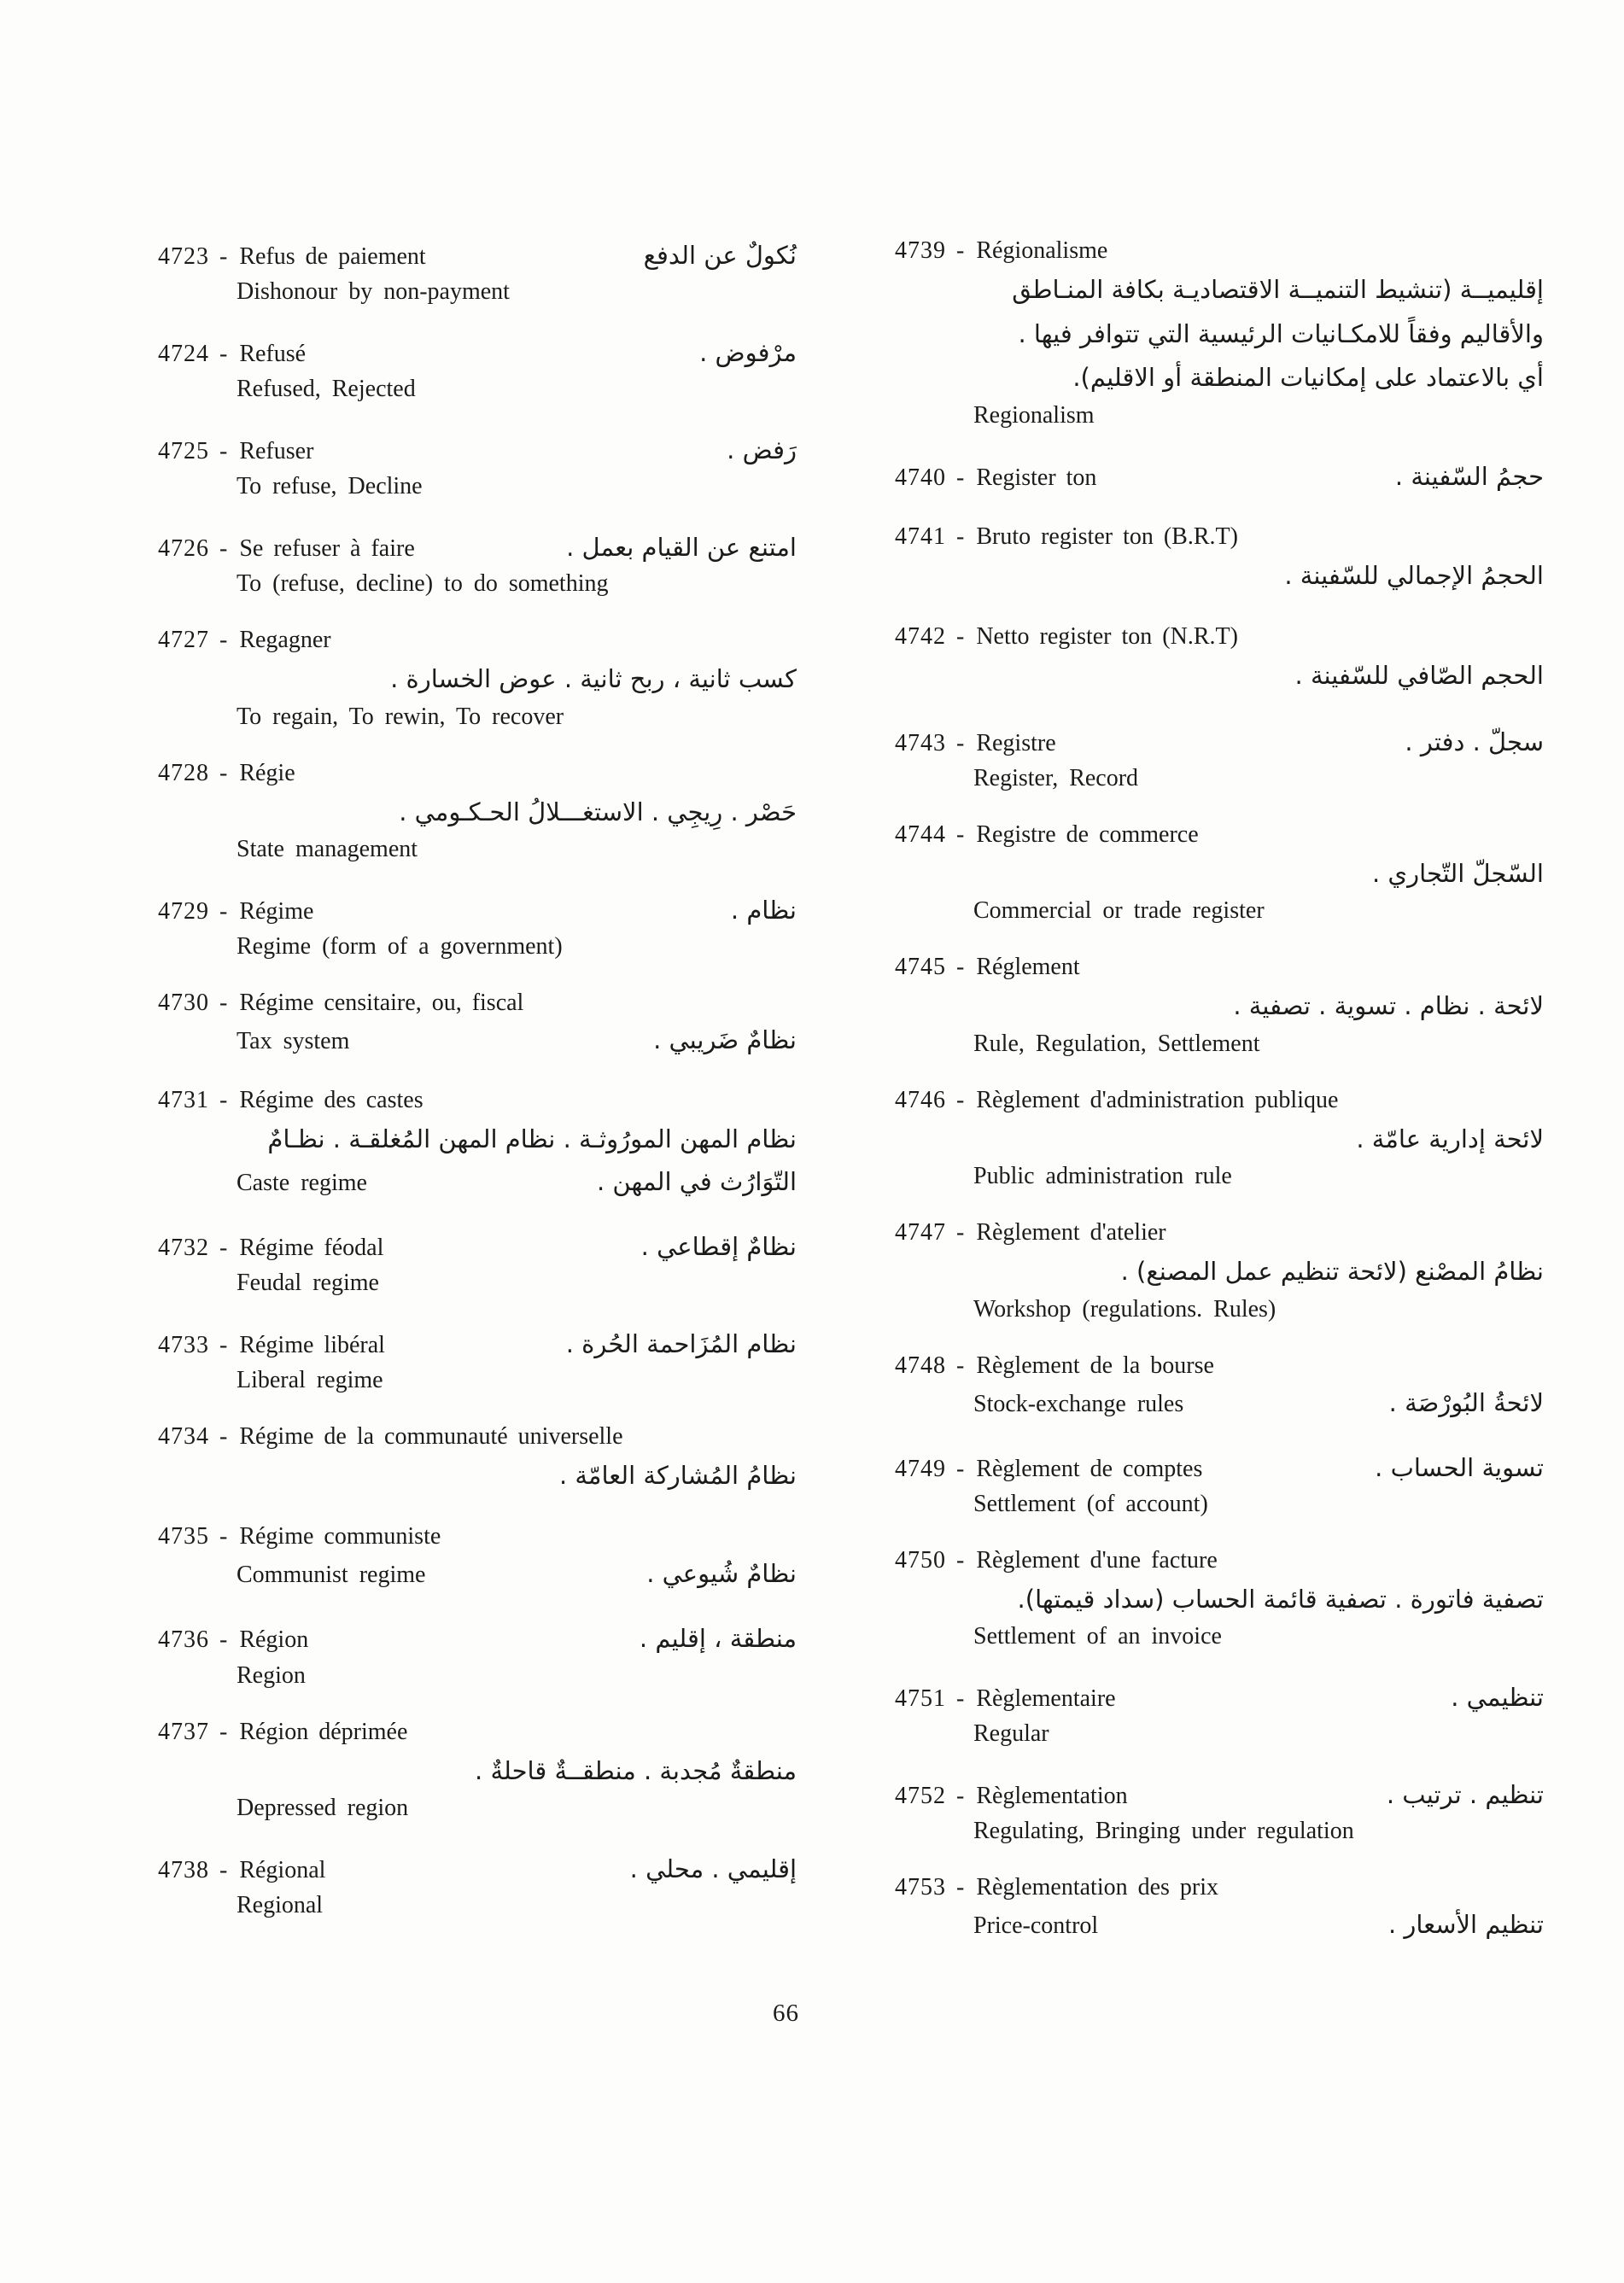  What do you see at coordinates (478, 1732) in the screenshot?
I see `entry-head-row: 4737- Région déprimée` at bounding box center [478, 1732].